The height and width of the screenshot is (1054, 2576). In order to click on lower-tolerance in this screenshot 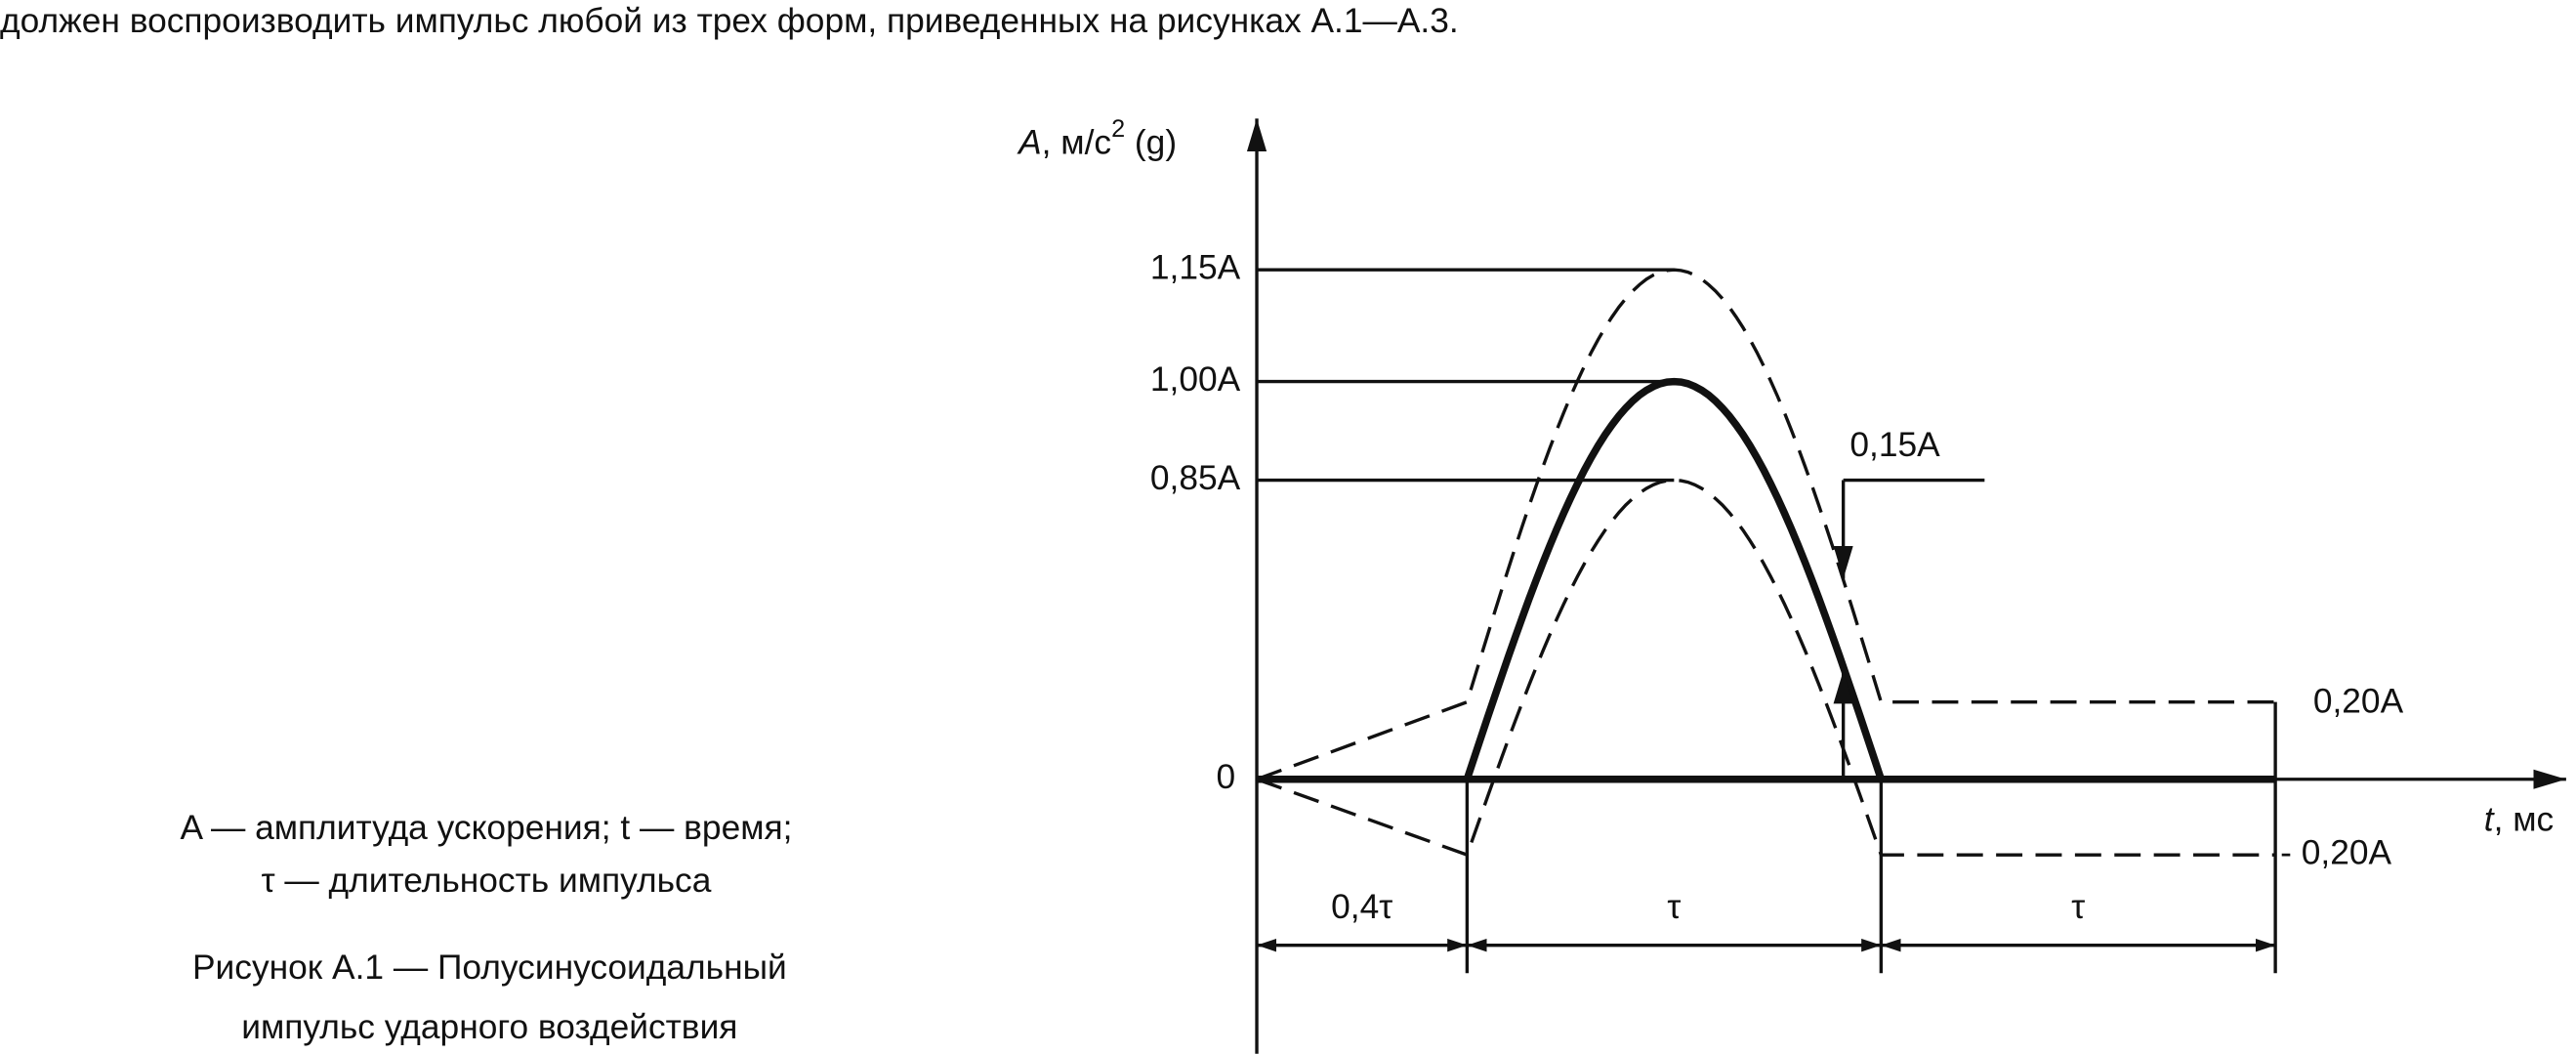, I will do `click(1766, 668)`.